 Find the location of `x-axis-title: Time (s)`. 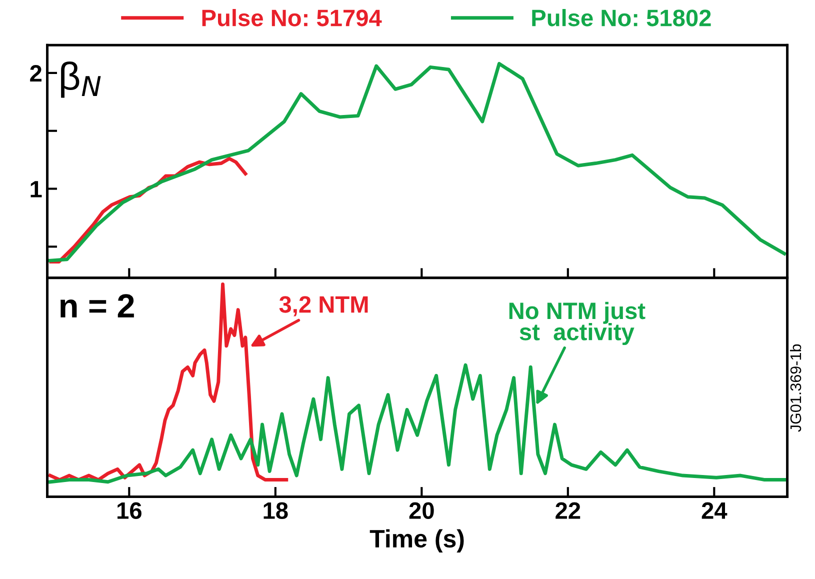

x-axis-title: Time (s) is located at coordinates (417, 541).